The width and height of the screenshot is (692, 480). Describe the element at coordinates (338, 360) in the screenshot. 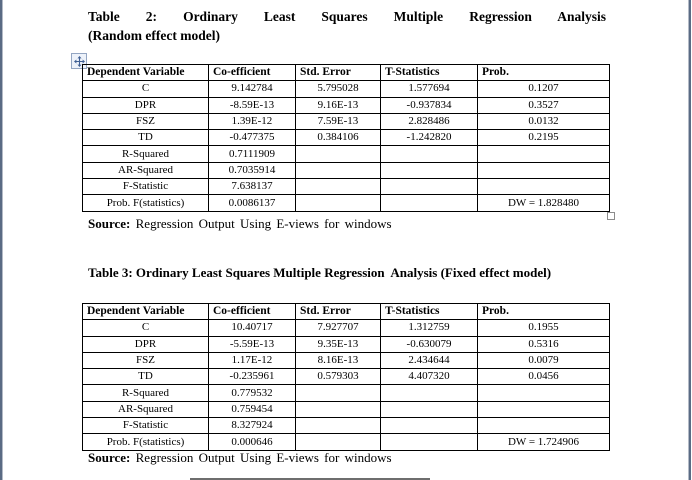

I see `table-cell: 8.16E-13` at that location.